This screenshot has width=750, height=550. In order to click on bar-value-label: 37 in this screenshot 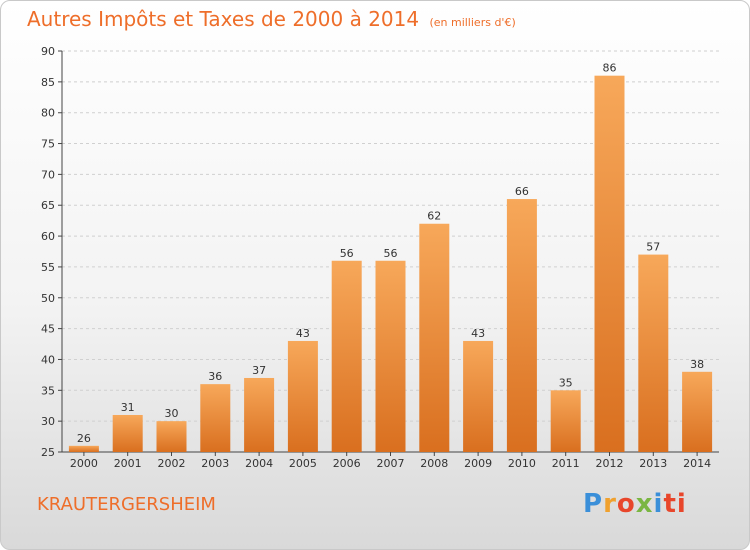, I will do `click(259, 370)`.